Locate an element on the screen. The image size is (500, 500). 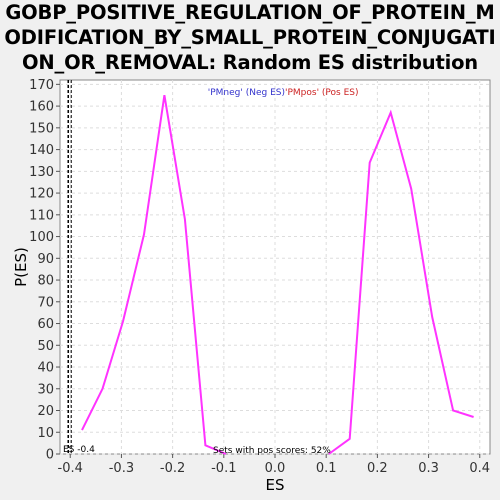
title-line-1: GOBP_POSITIVE_REGULATION_OF_PROTEIN_M is located at coordinates (250, 12).